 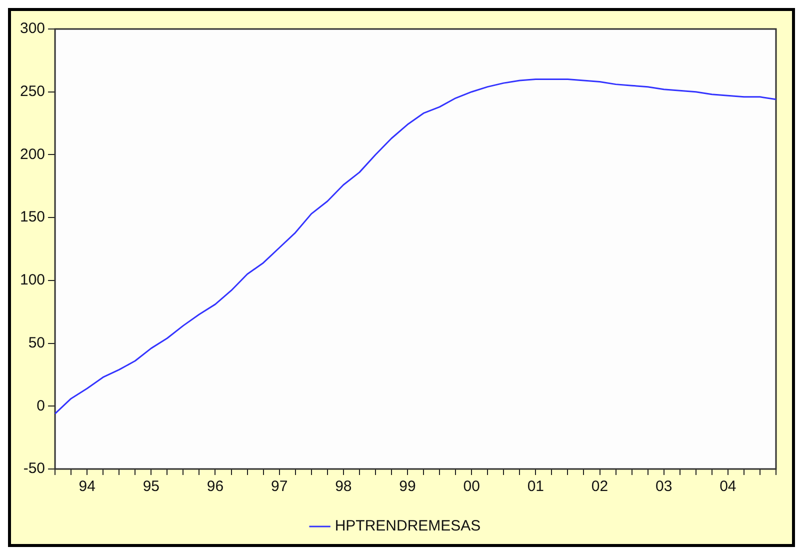 I want to click on y-tick-label: 250, so click(x=33, y=91).